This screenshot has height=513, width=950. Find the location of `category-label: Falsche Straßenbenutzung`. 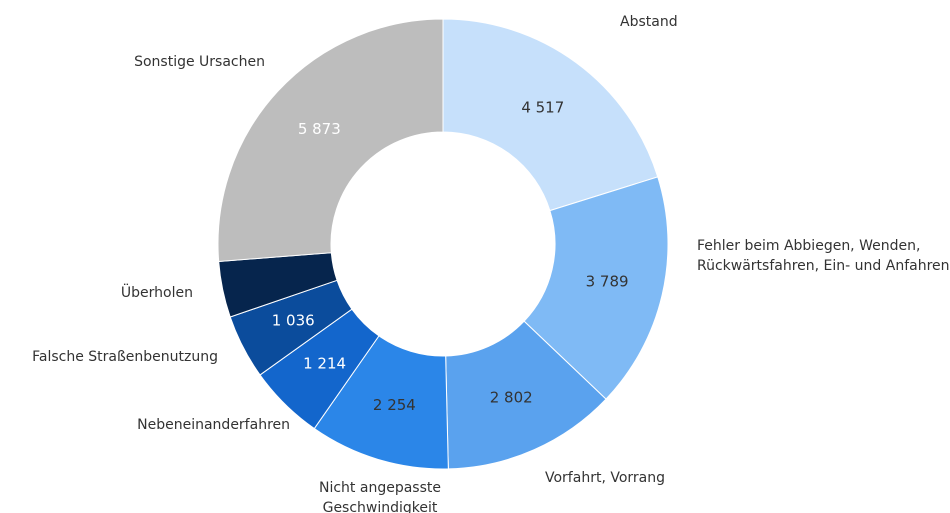

category-label: Falsche Straßenbenutzung is located at coordinates (125, 357).